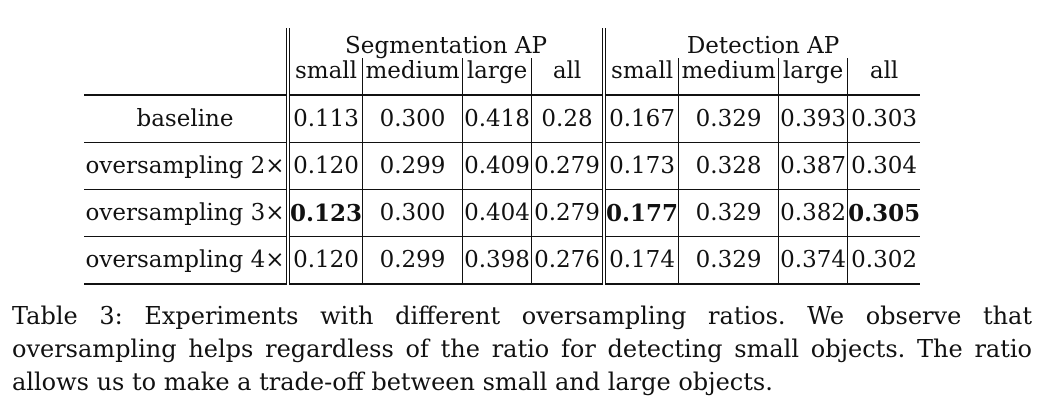 This screenshot has width=1052, height=405. Describe the element at coordinates (497, 77) in the screenshot. I see `col-header-seg-large: large` at that location.